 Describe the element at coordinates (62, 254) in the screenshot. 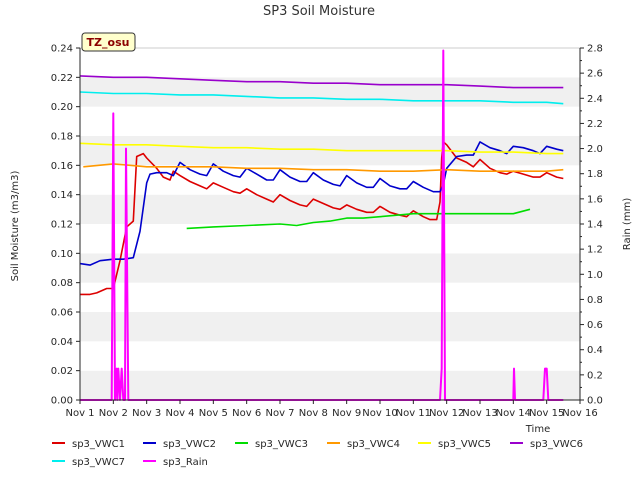

I see `y-tick-label: 0.10` at that location.